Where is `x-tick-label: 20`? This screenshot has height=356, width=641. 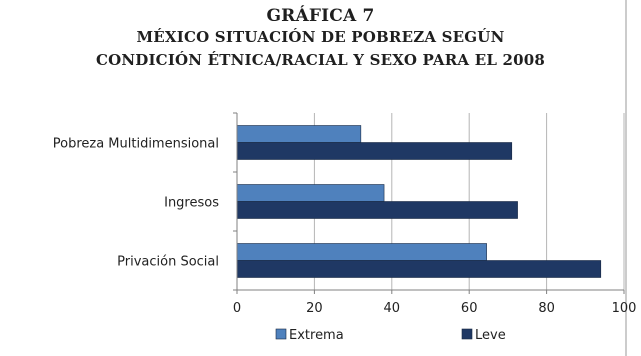
x-tick-label: 20 is located at coordinates (314, 308).